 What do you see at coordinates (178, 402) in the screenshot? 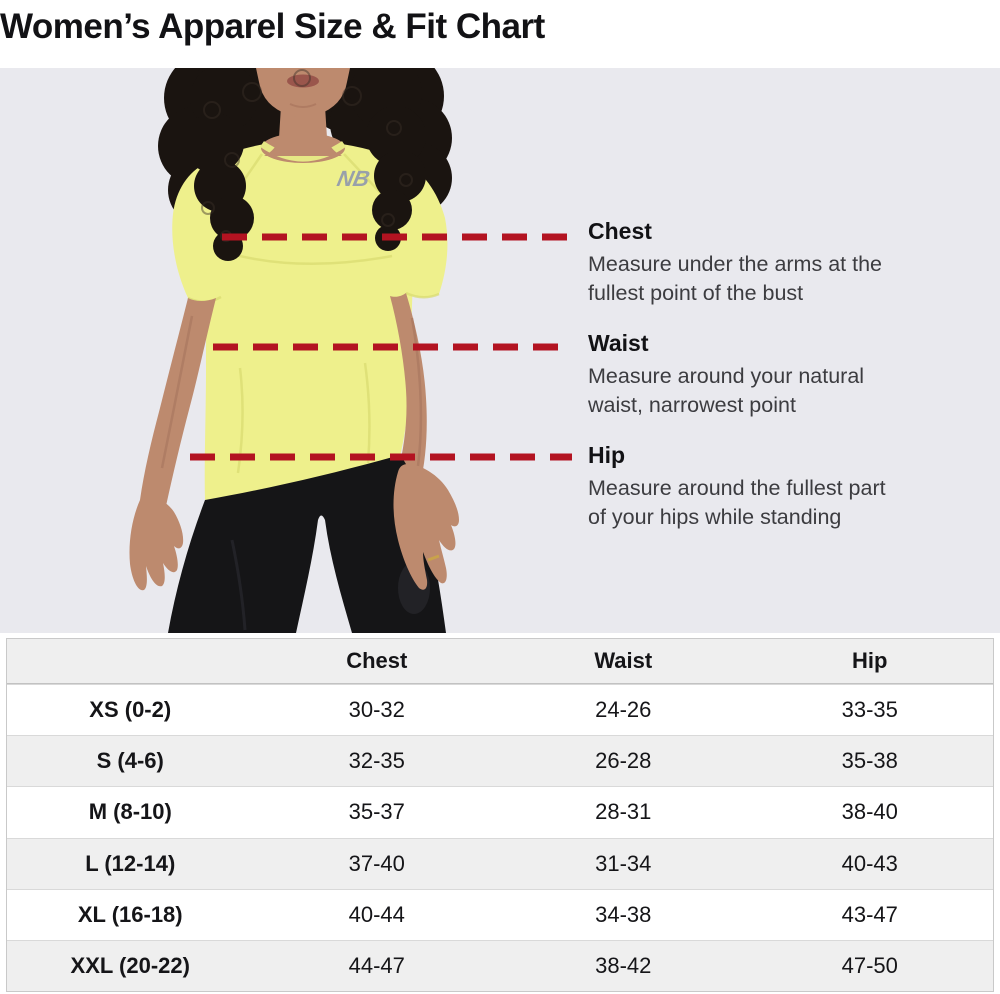
I see `left-arm` at bounding box center [178, 402].